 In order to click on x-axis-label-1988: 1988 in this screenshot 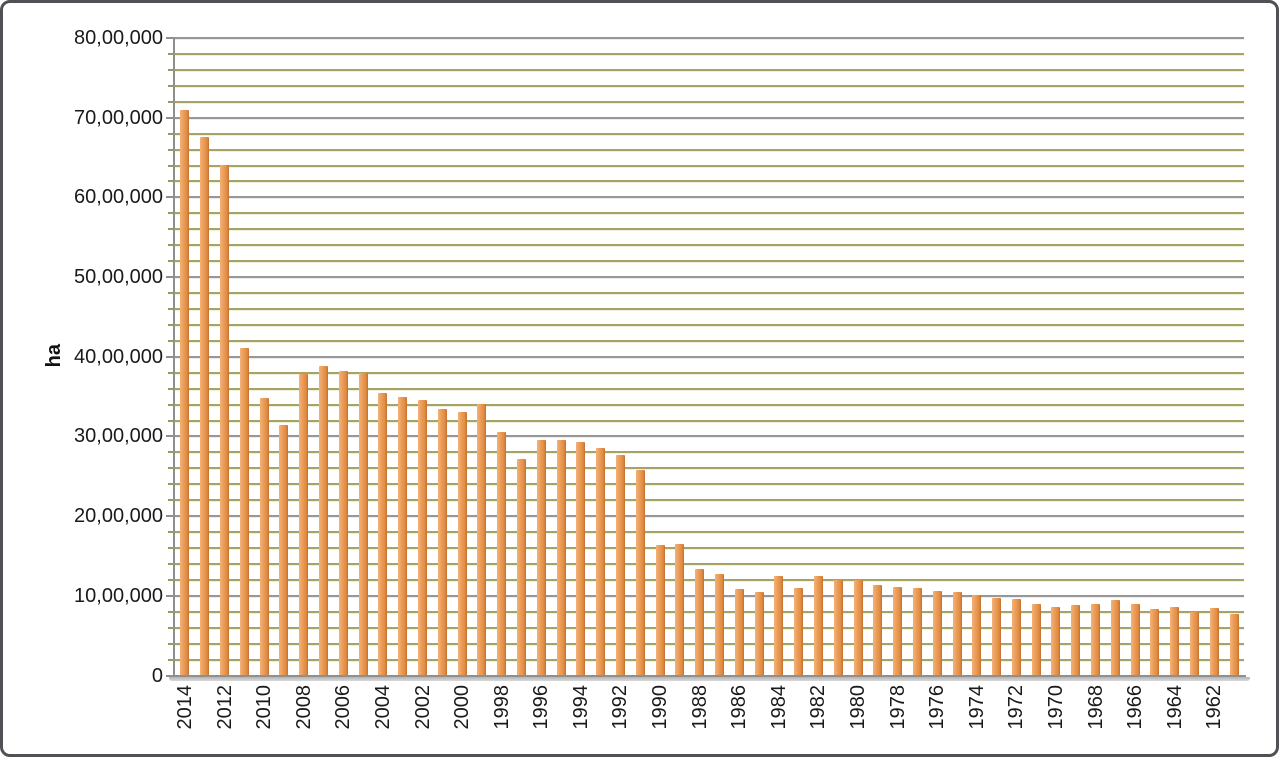, I will do `click(699, 707)`.